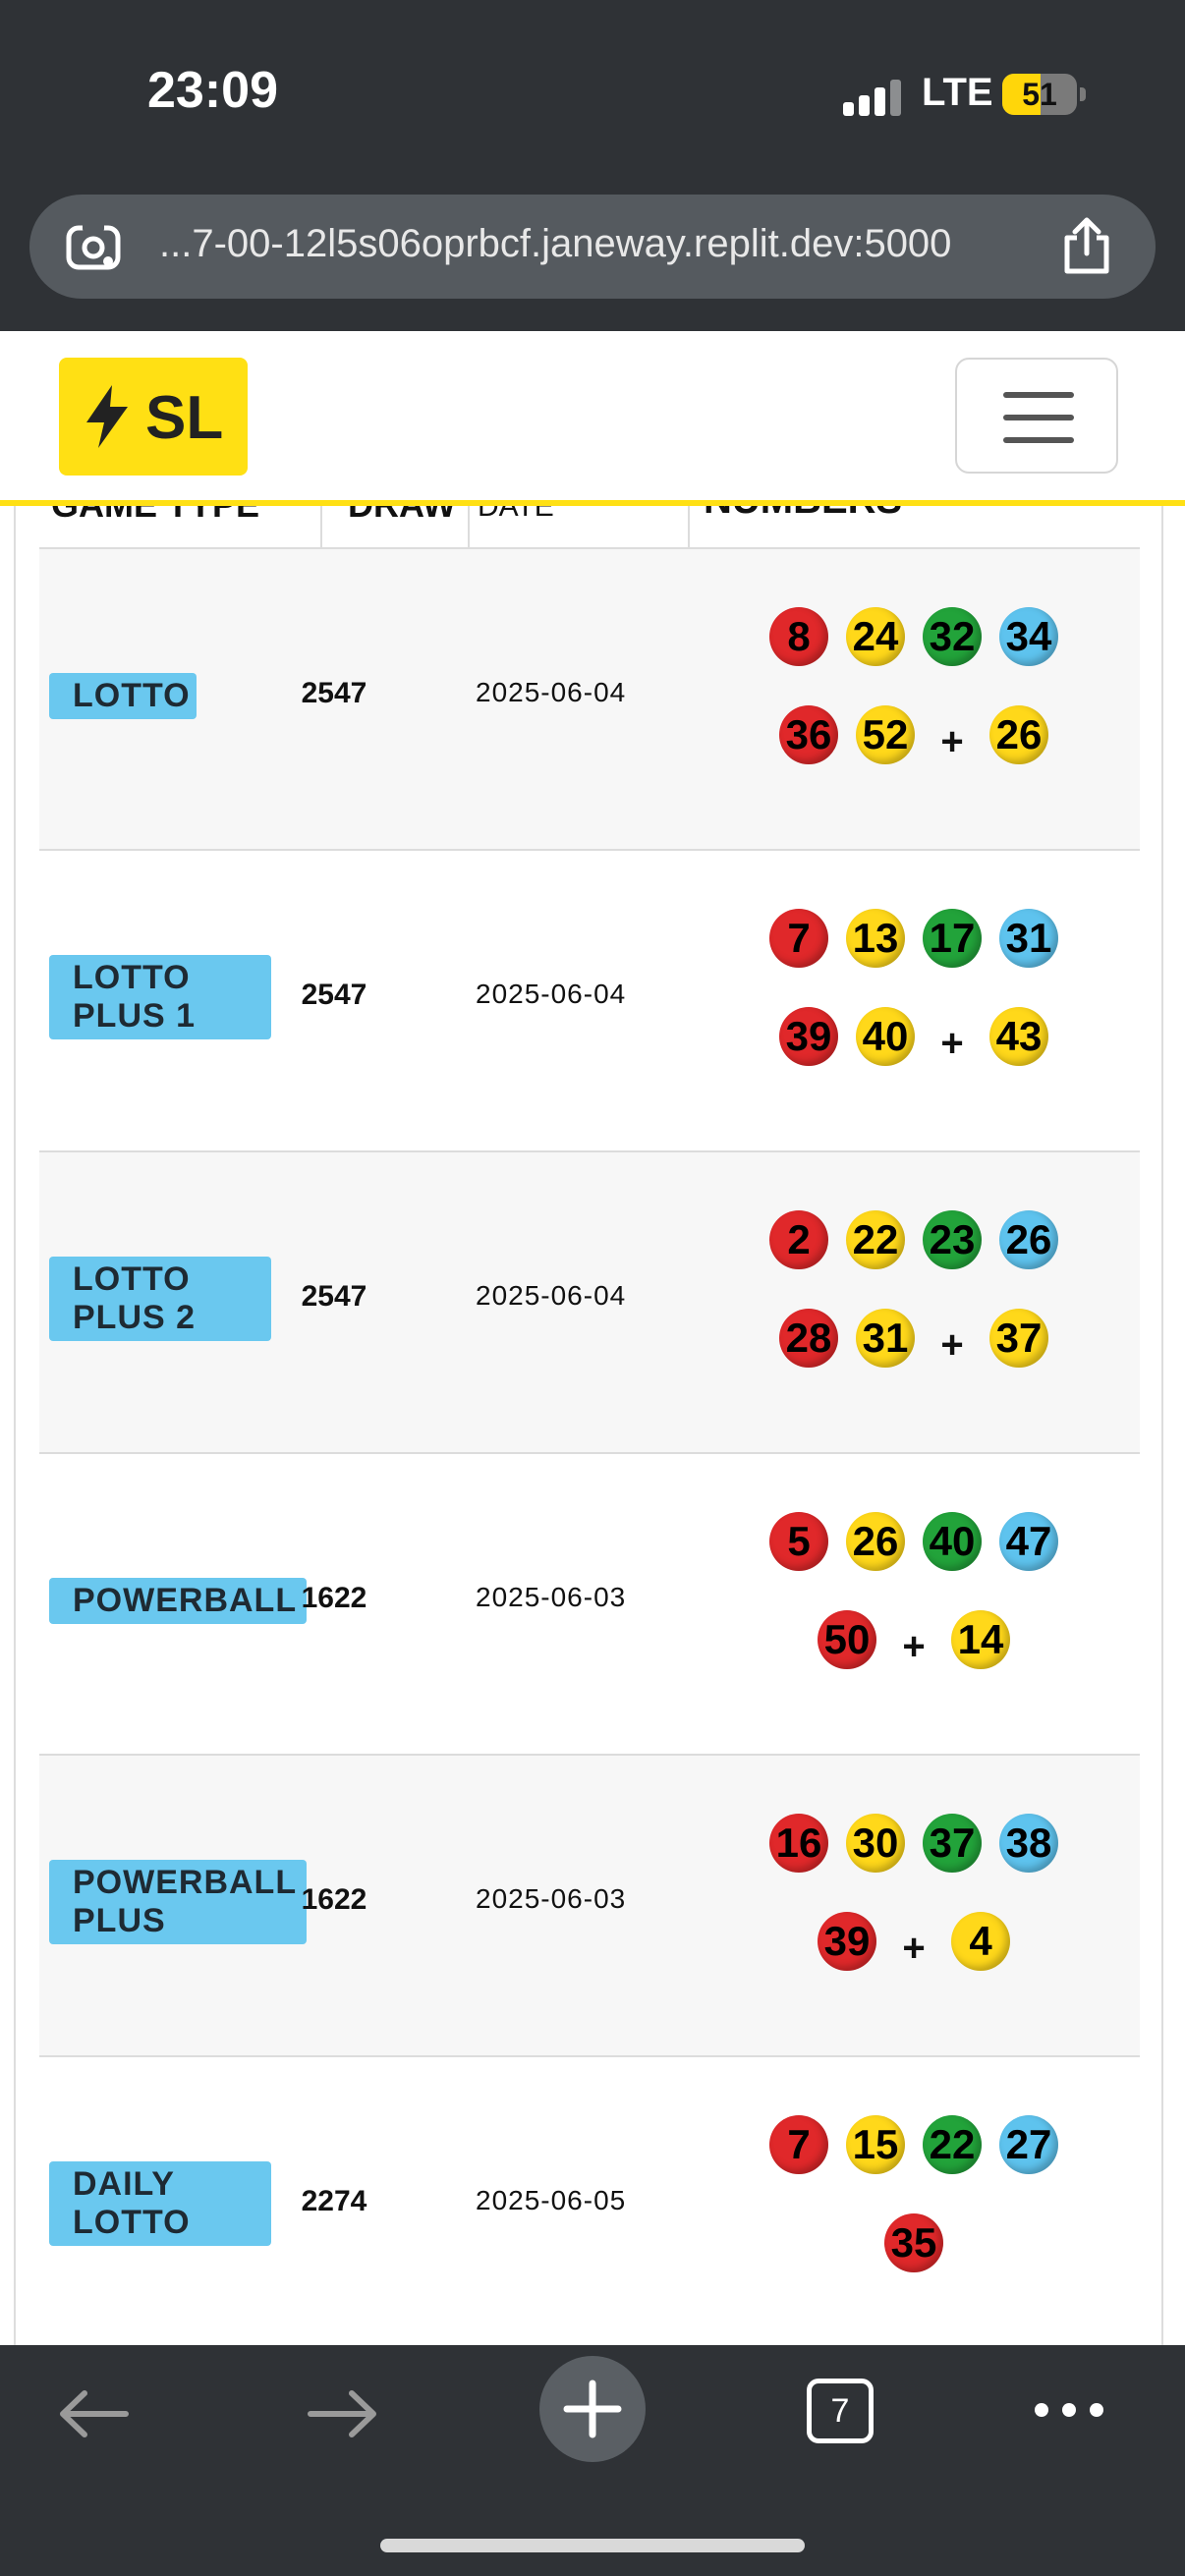 The image size is (1185, 2576). Describe the element at coordinates (809, 734) in the screenshot. I see `number-ball: 36` at that location.